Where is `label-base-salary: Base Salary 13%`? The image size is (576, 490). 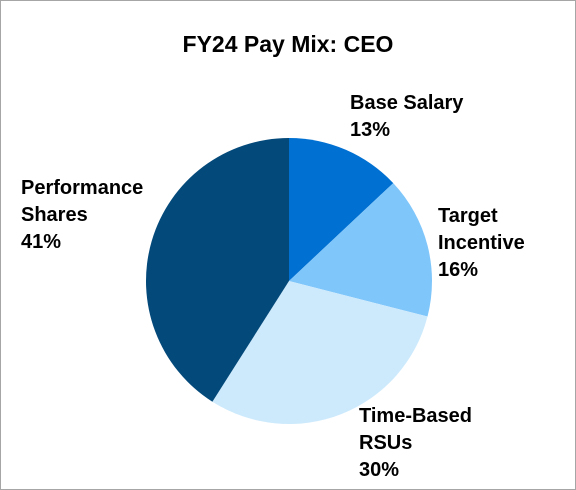 label-base-salary: Base Salary 13% is located at coordinates (406, 117).